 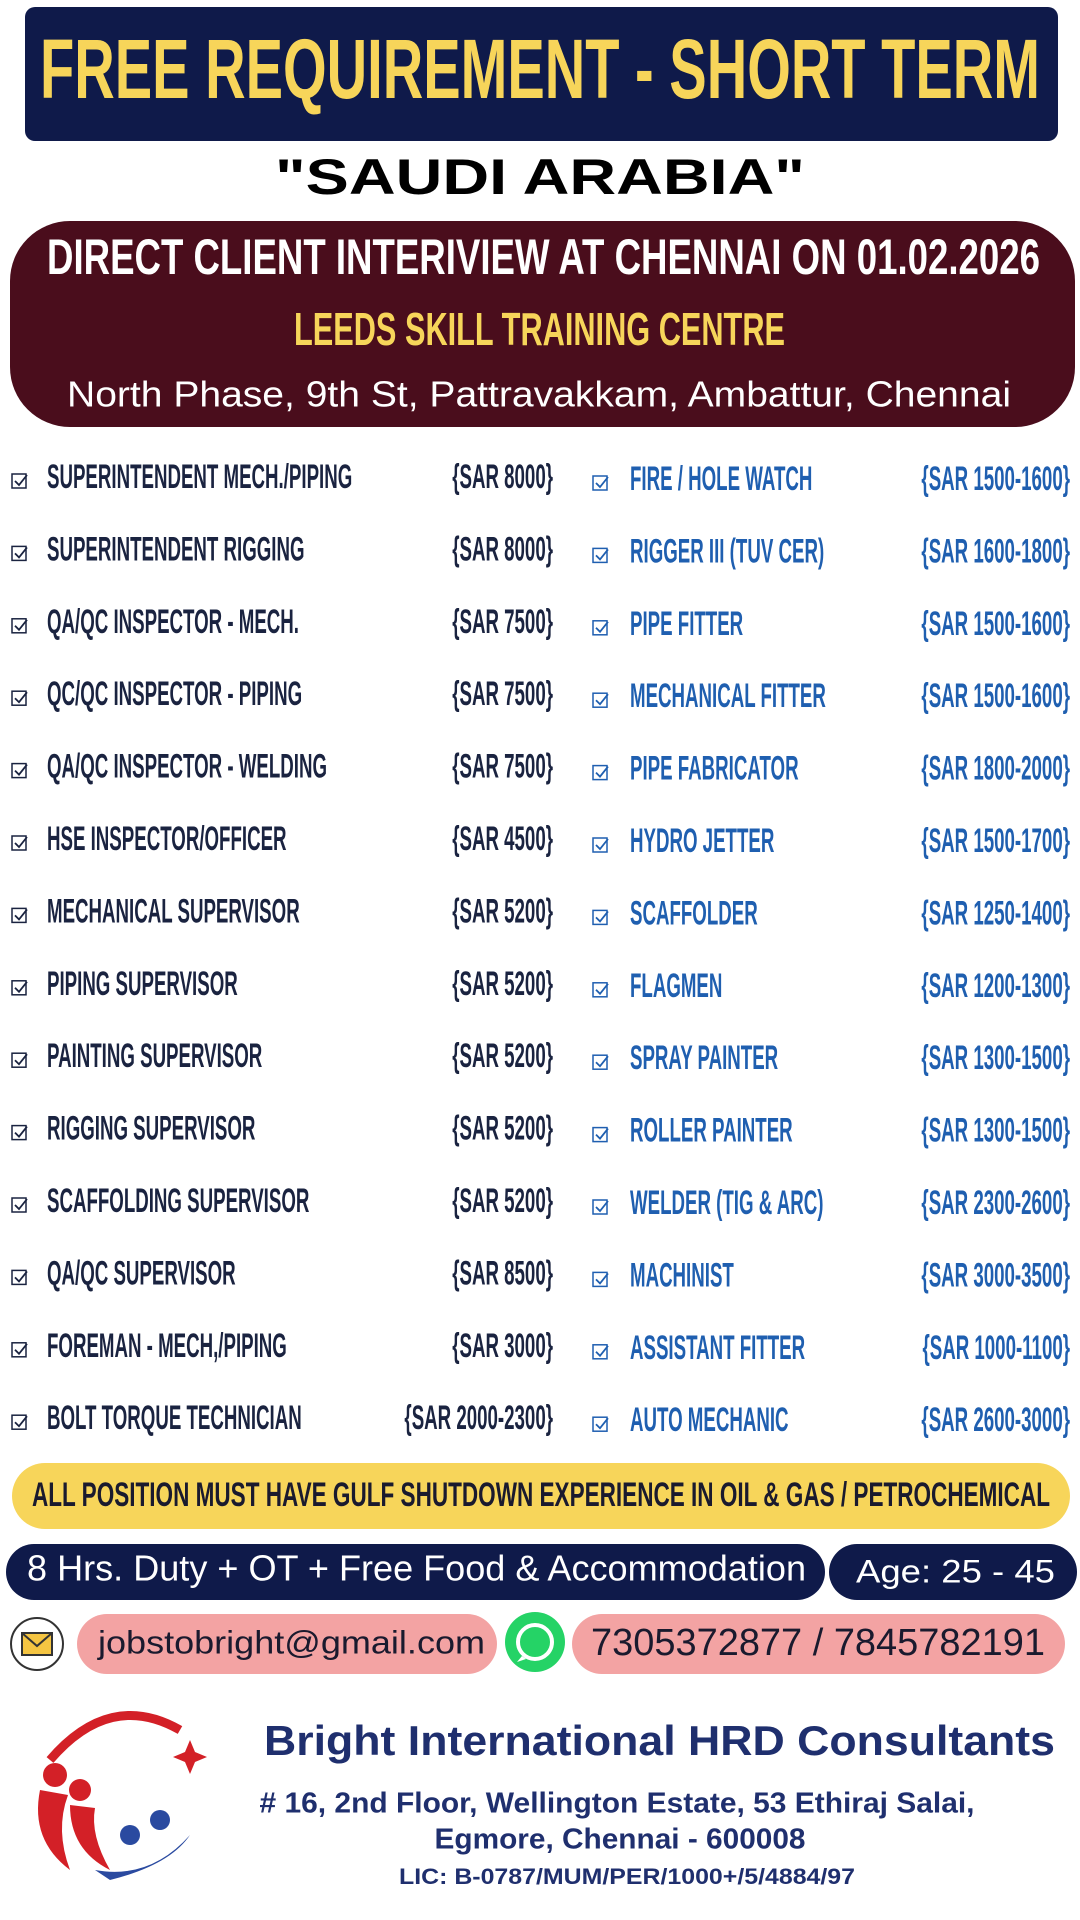 I want to click on job-title: RIGGER III (TUV CER), so click(x=727, y=550).